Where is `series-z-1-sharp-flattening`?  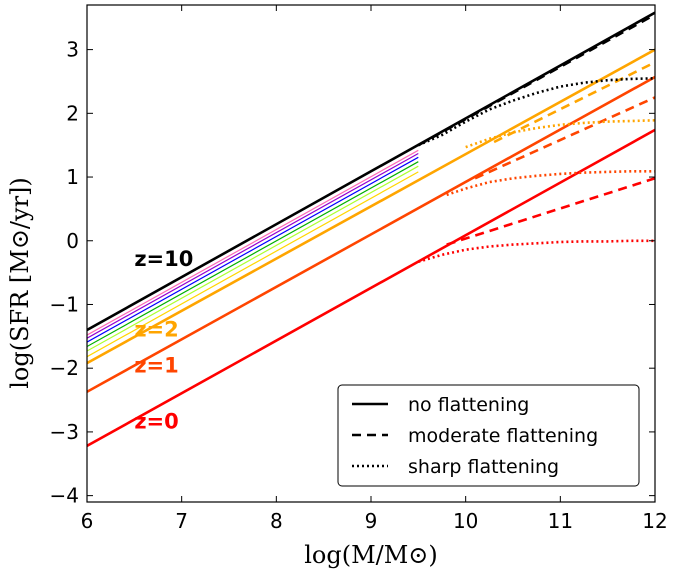
series-z-1-sharp-flattening is located at coordinates (550, 183).